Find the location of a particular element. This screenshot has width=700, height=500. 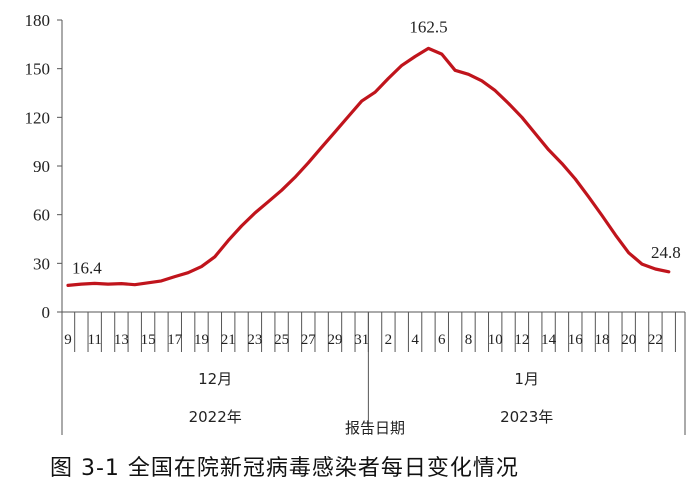

x-tick-label: 4 is located at coordinates (415, 340).